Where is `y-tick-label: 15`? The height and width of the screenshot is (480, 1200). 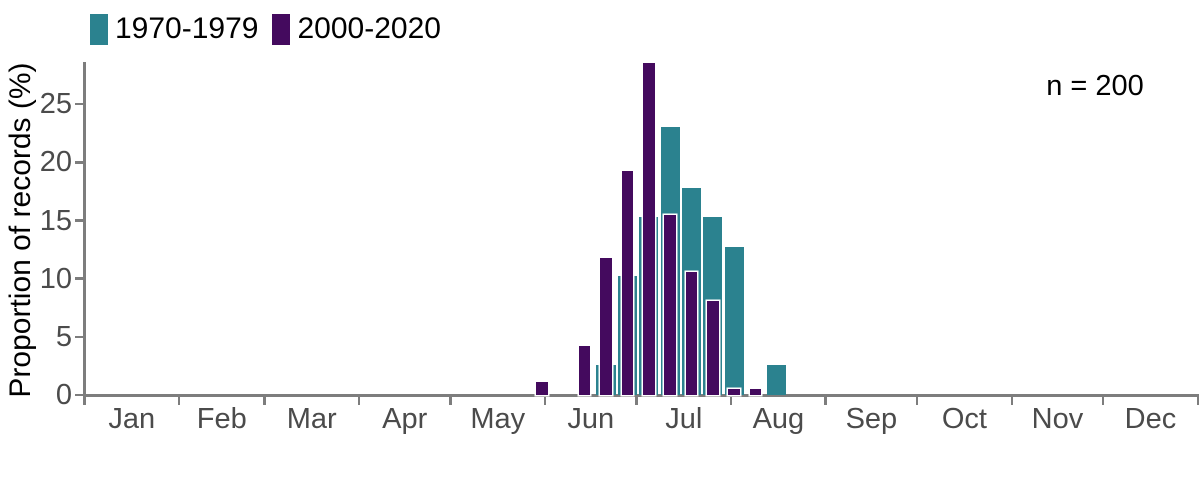 y-tick-label: 15 is located at coordinates (55, 220).